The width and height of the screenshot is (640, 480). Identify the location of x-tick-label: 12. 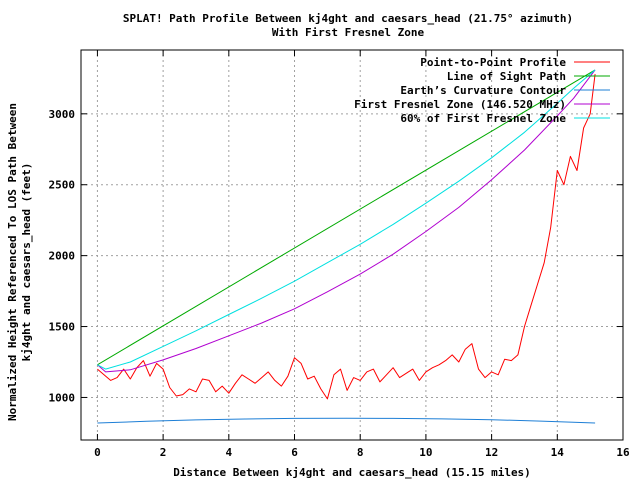
(491, 452).